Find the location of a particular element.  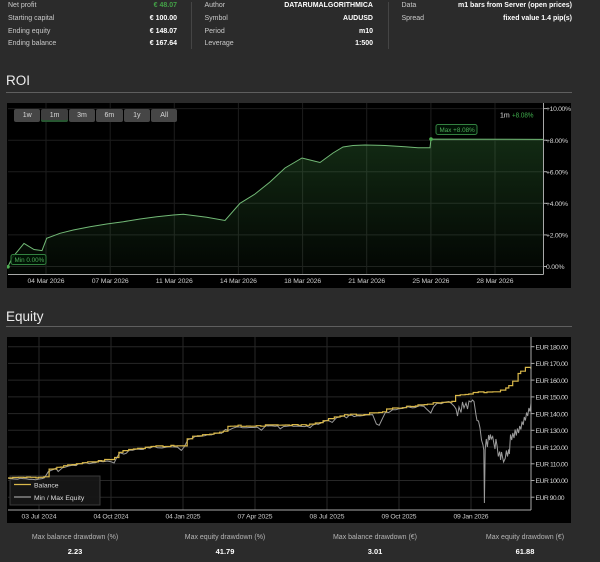

svg-text: 21 Mar 2026 is located at coordinates (366, 281).